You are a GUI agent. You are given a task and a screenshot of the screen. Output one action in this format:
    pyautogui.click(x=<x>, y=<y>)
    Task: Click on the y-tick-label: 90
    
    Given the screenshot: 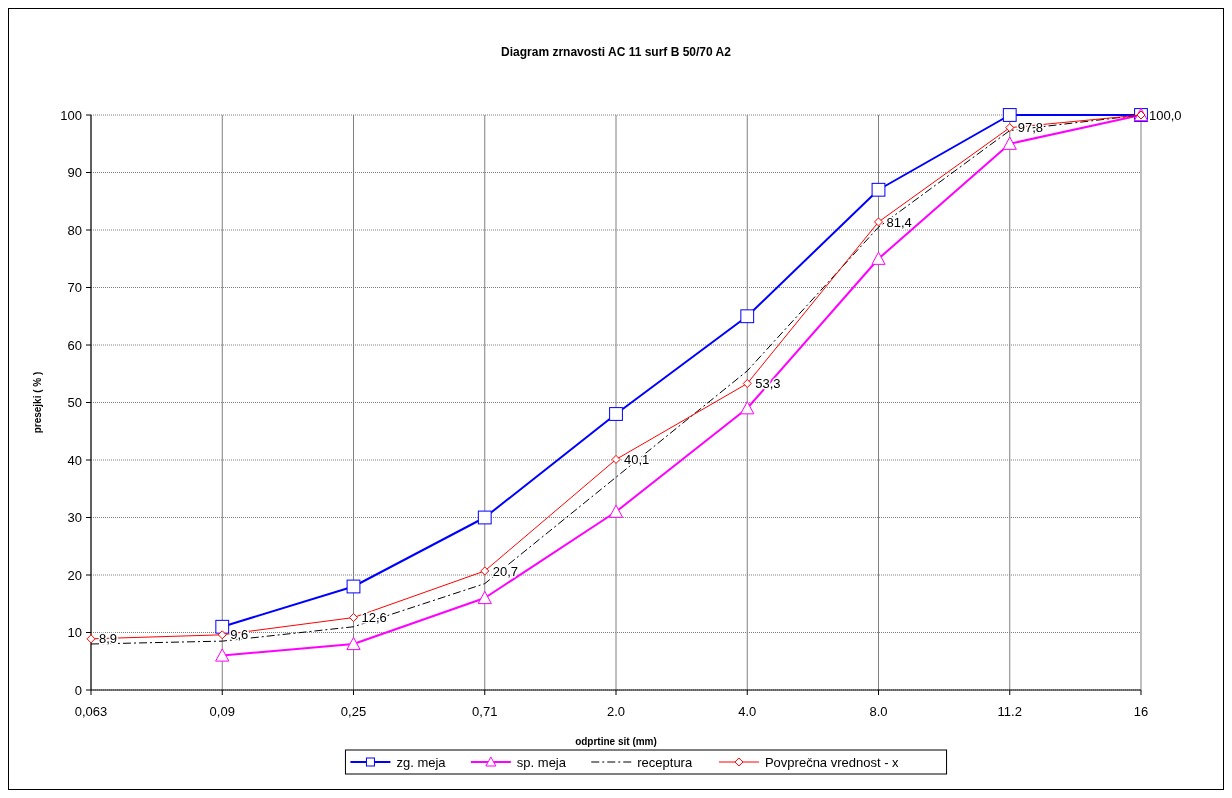 What is the action you would take?
    pyautogui.click(x=74, y=173)
    